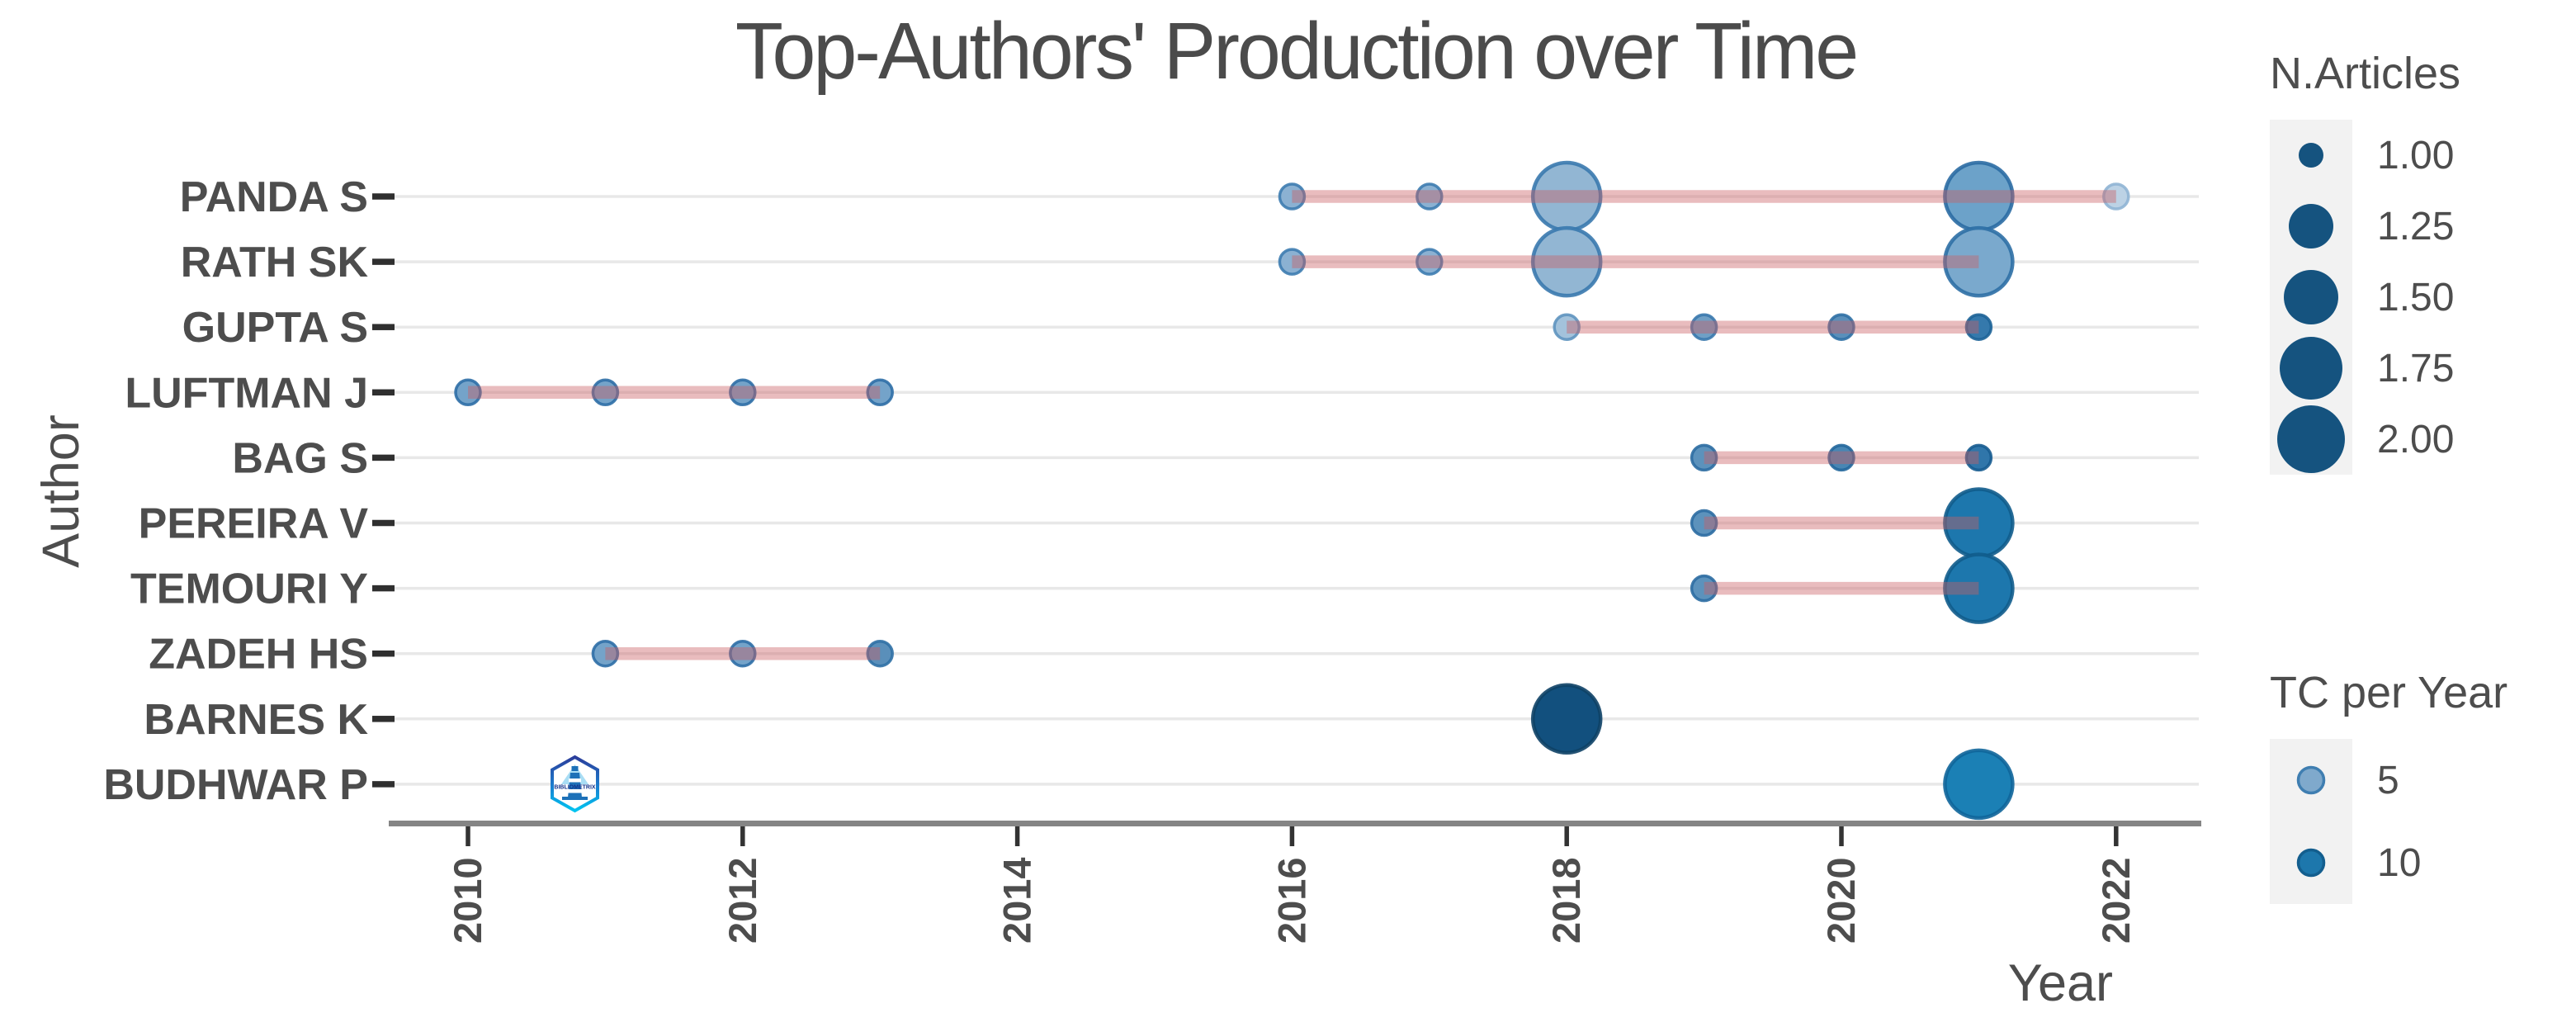 This screenshot has width=2576, height=1027. I want to click on legend-n-articles-keys: 1.00 1.25 1.50 1.75 2.00, so click(2365, 298).